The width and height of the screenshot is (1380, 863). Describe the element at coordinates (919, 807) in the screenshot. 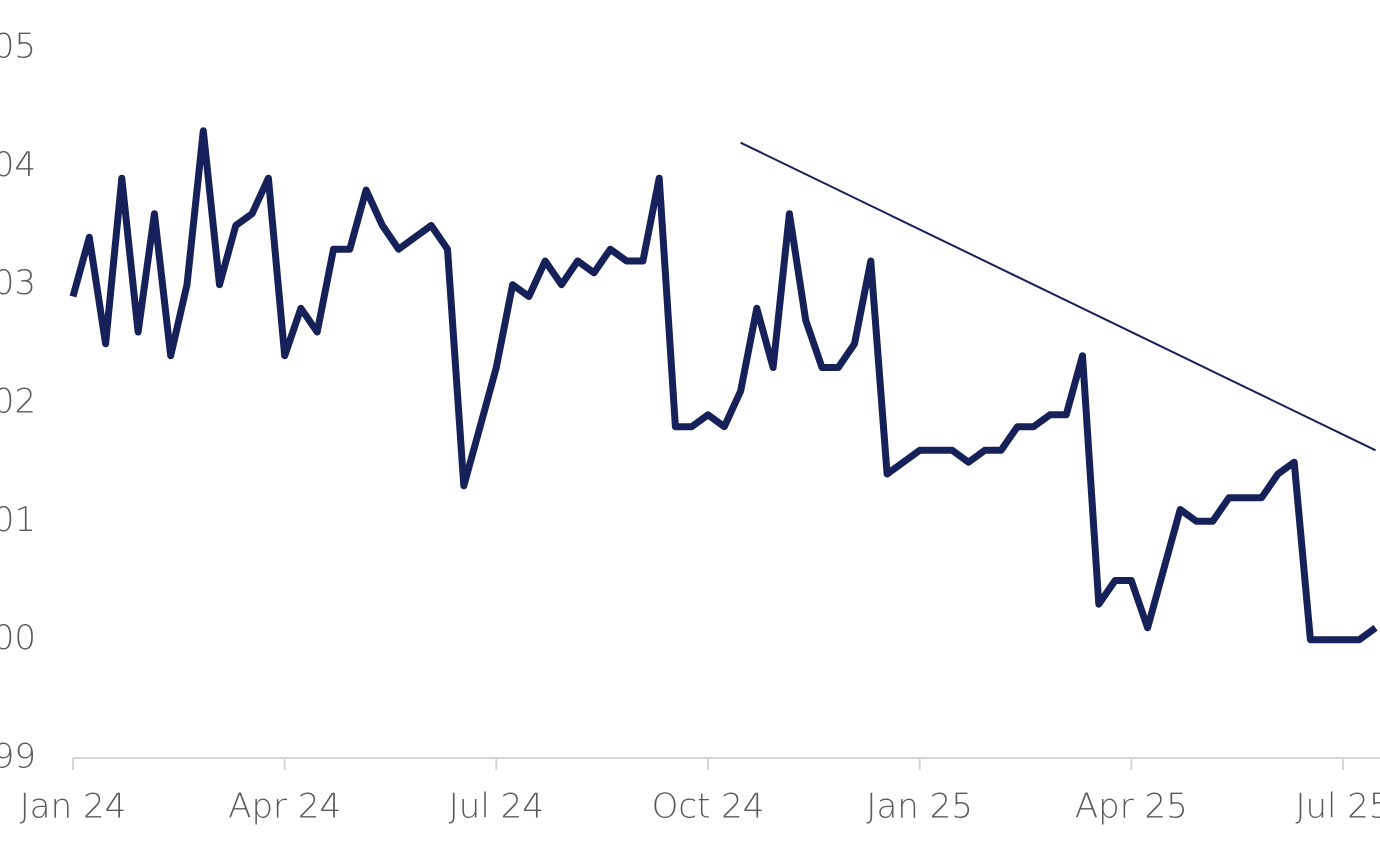

I see `x-tick-label: Jan 25` at that location.